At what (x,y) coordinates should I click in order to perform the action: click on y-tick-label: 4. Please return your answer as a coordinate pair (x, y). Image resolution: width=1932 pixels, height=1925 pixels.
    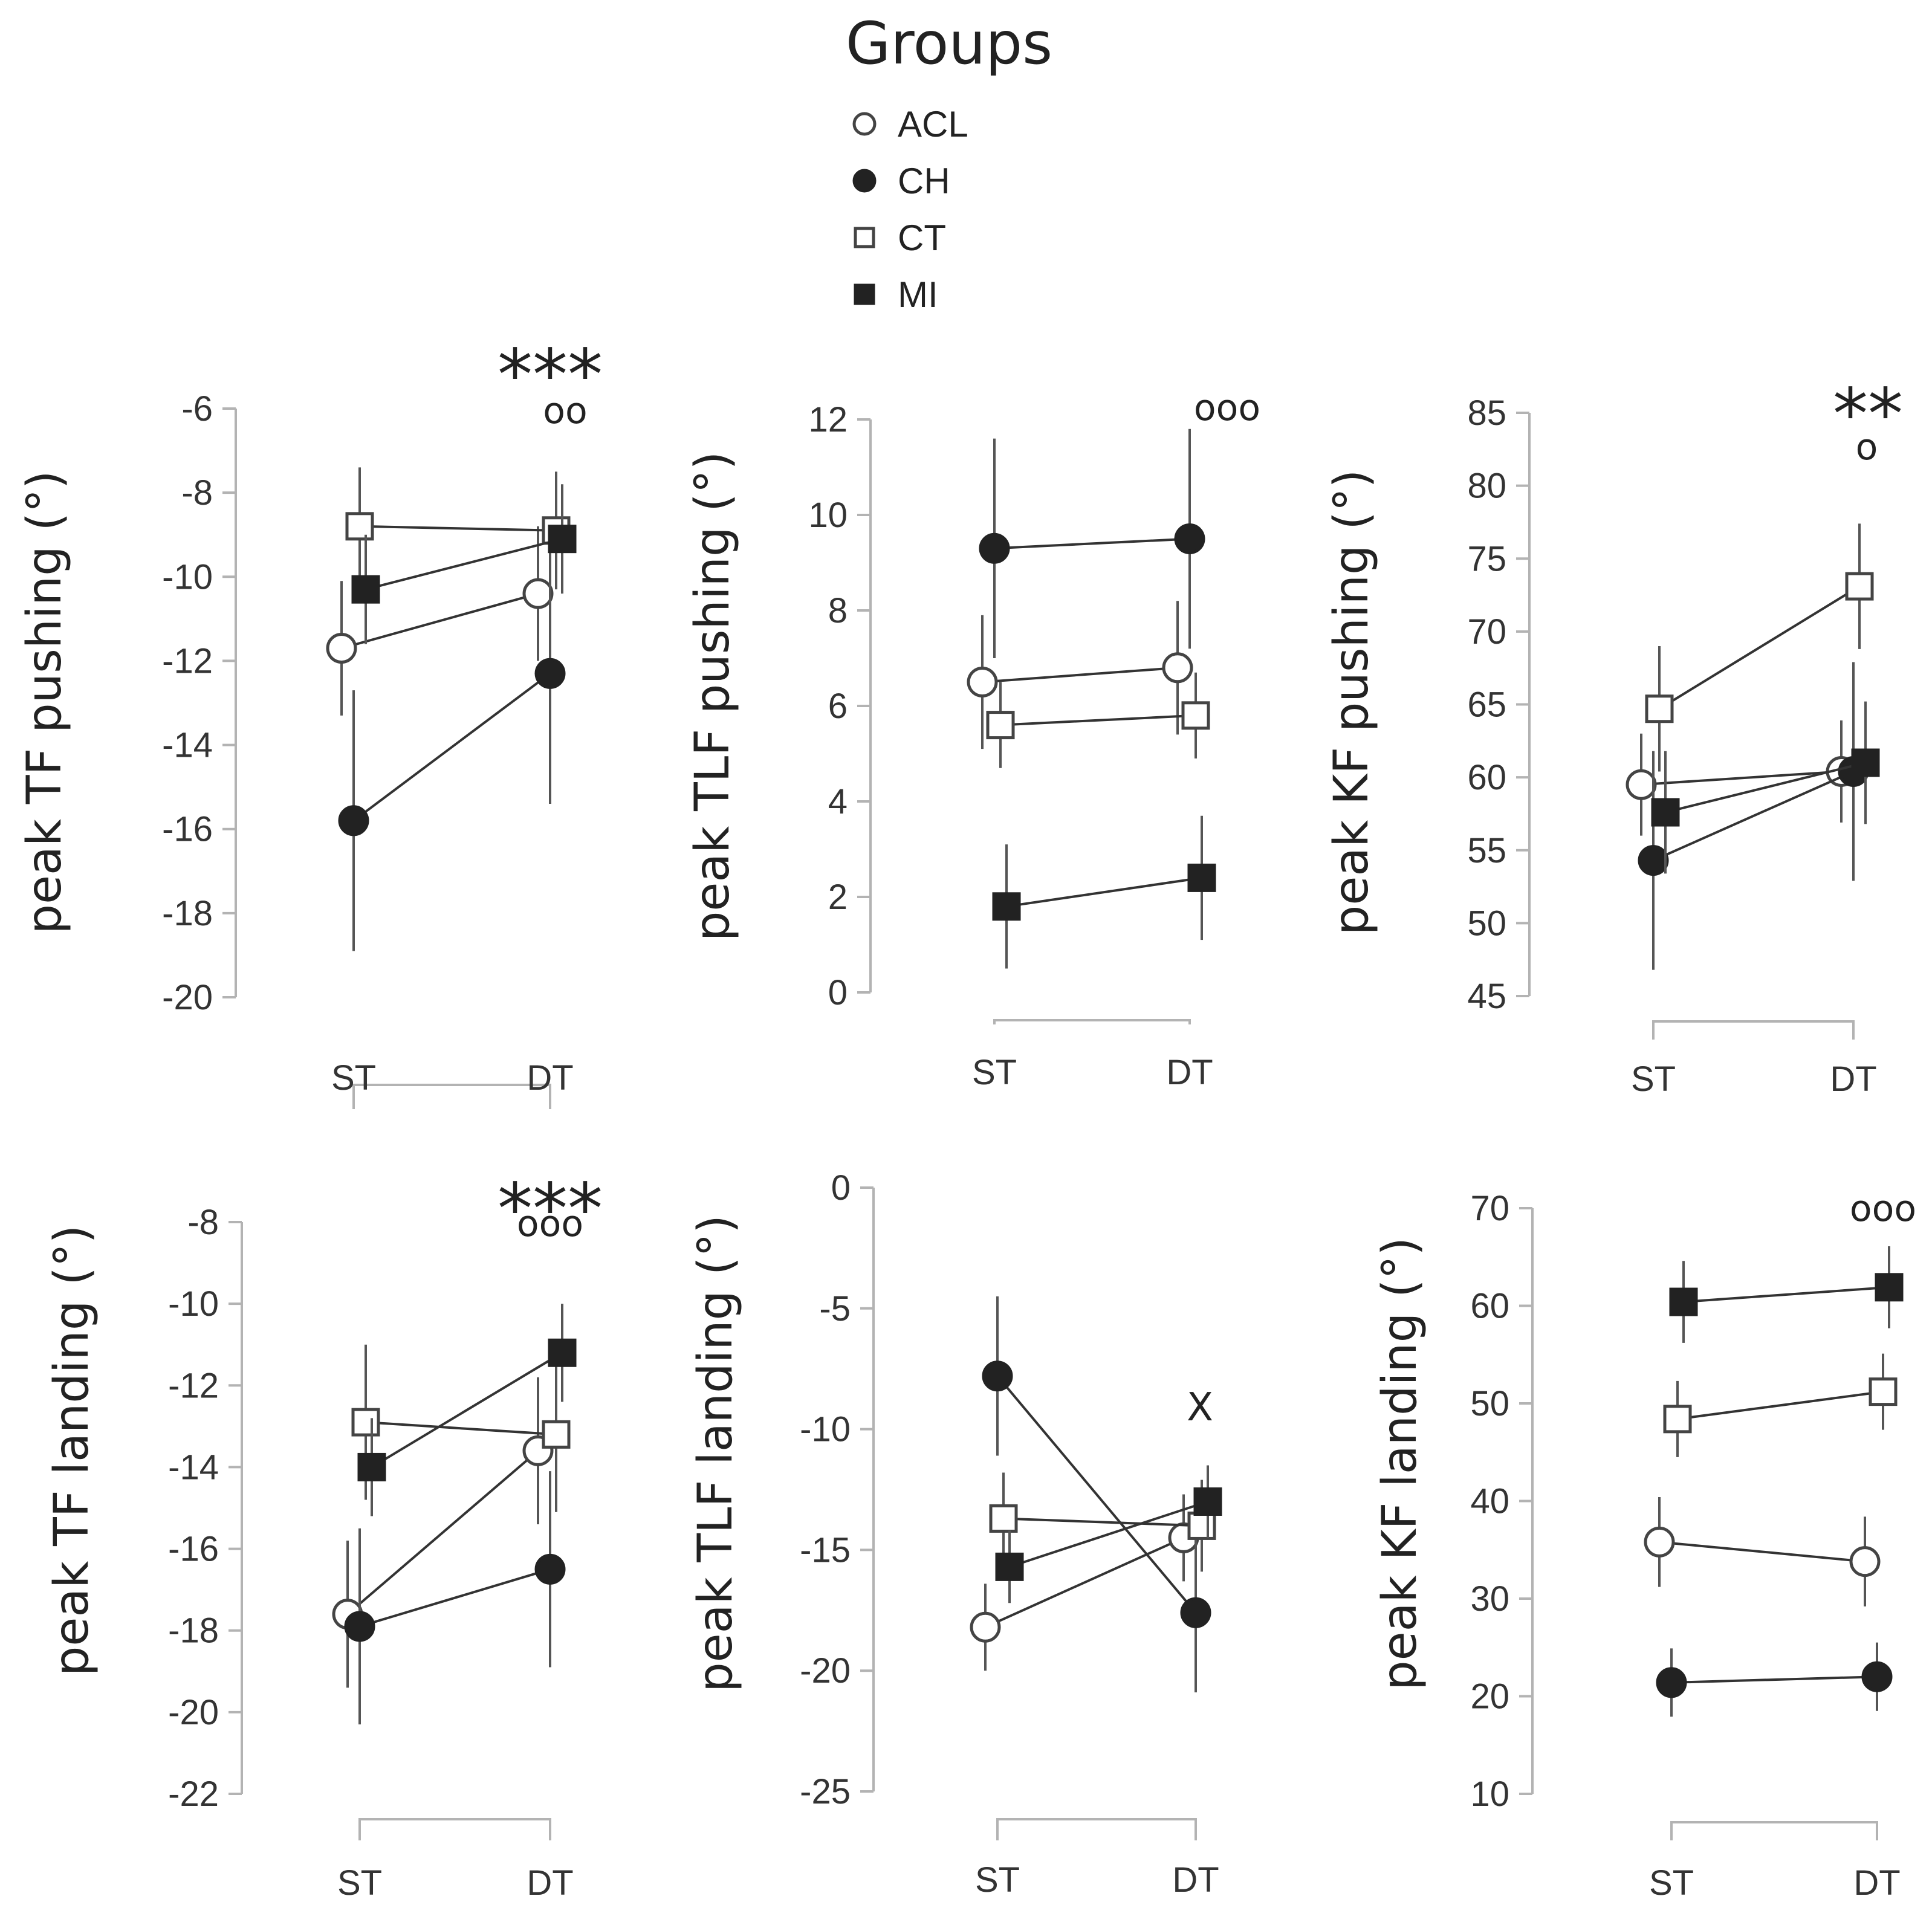
    Looking at the image, I should click on (838, 801).